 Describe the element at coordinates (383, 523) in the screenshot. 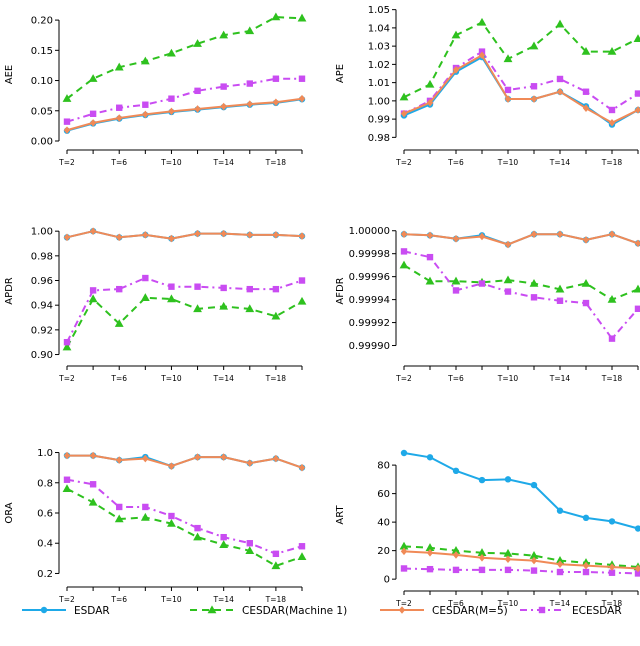

I see `y-tick-label: 40` at that location.